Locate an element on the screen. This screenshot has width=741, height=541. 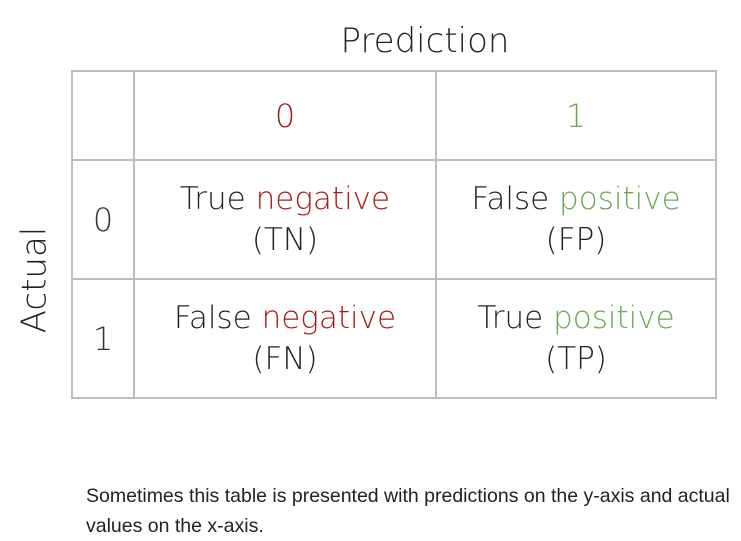
true-positive-cell: True positive (TP) is located at coordinates (576, 338).